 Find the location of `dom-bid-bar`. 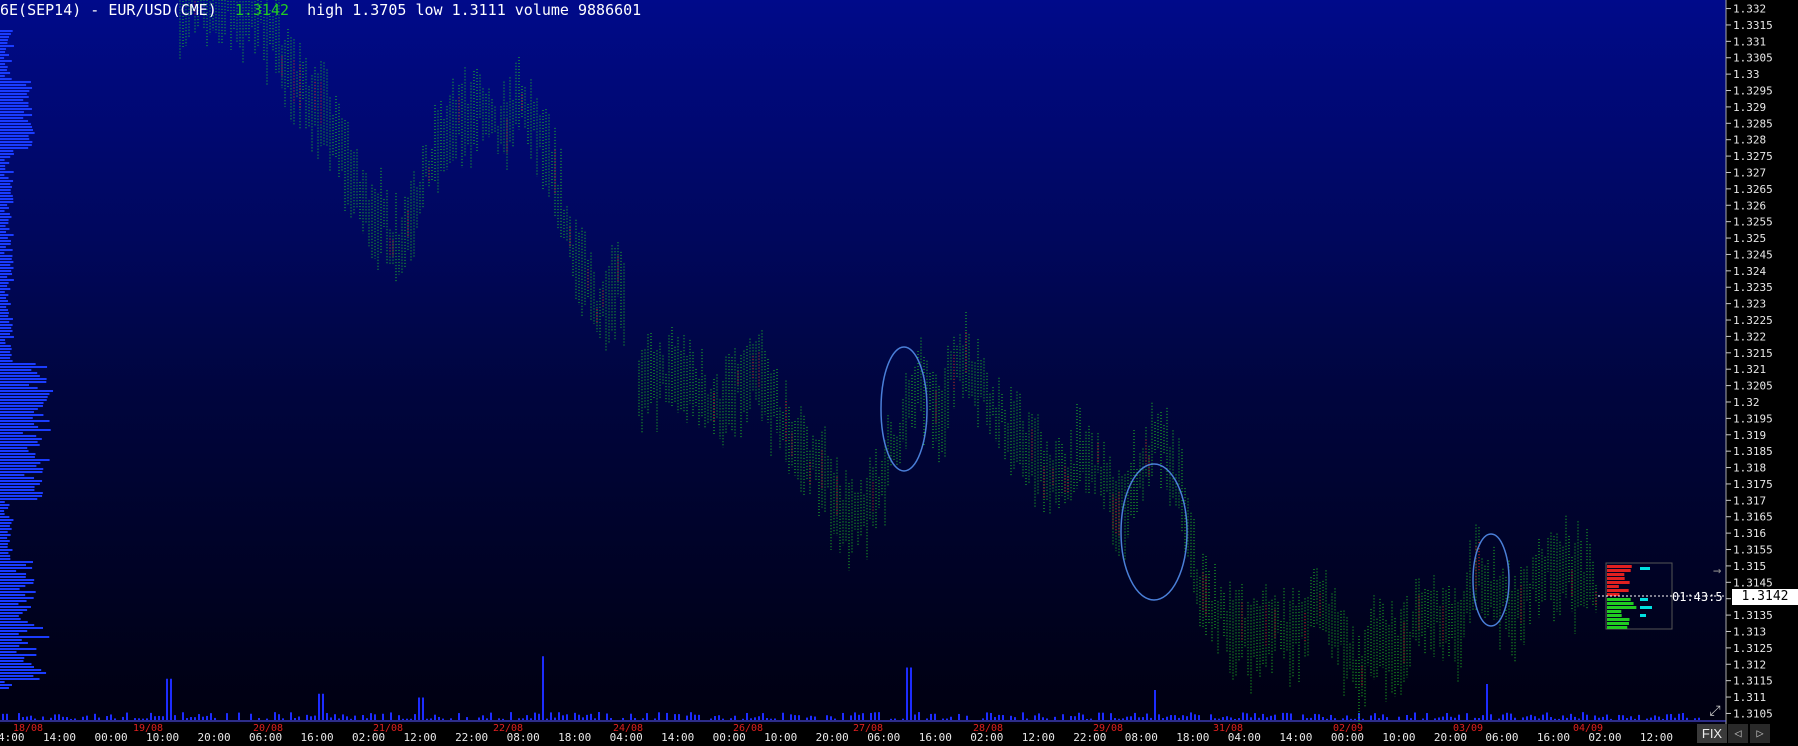

dom-bid-bar is located at coordinates (1617, 627).